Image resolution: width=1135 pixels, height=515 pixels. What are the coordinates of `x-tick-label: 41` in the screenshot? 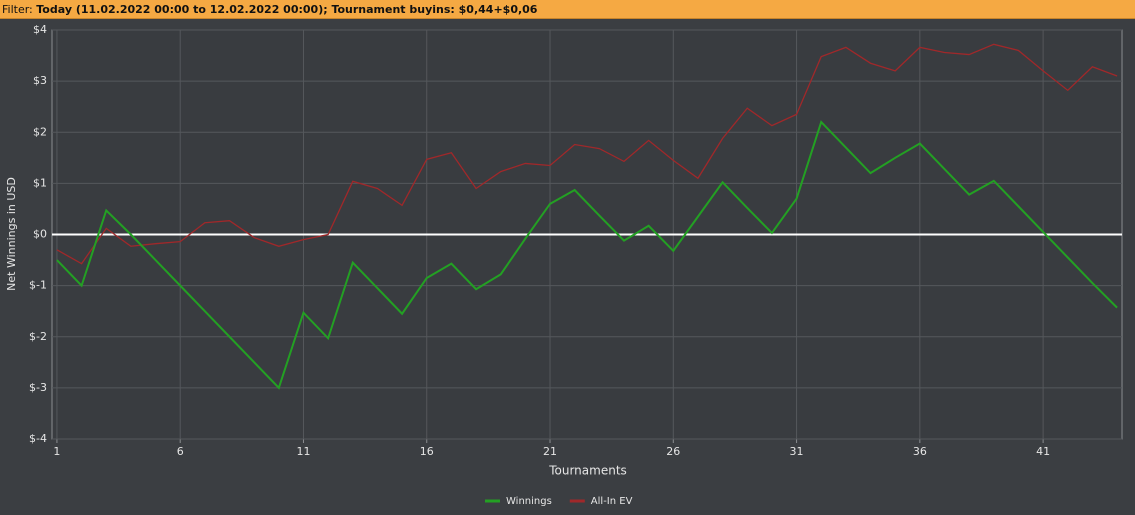 It's located at (1043, 451).